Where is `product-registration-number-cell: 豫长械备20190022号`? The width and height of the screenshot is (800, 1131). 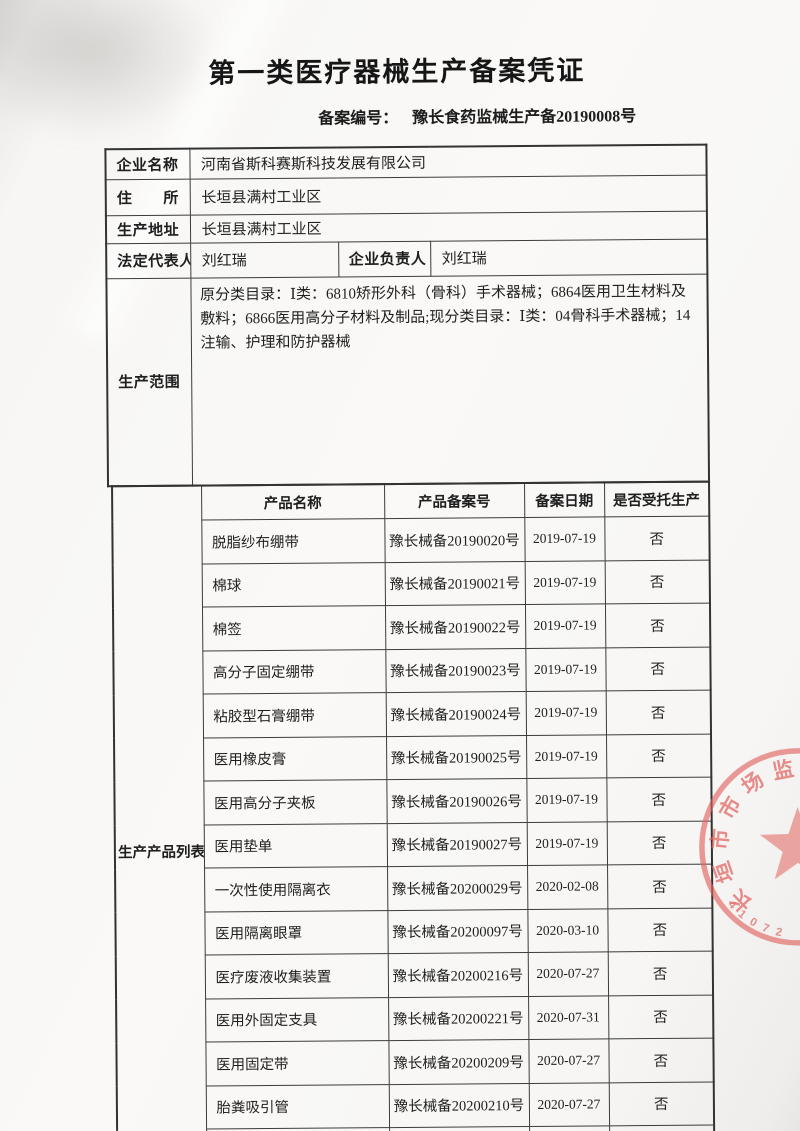
product-registration-number-cell: 豫长械备20190022号 is located at coordinates (455, 627).